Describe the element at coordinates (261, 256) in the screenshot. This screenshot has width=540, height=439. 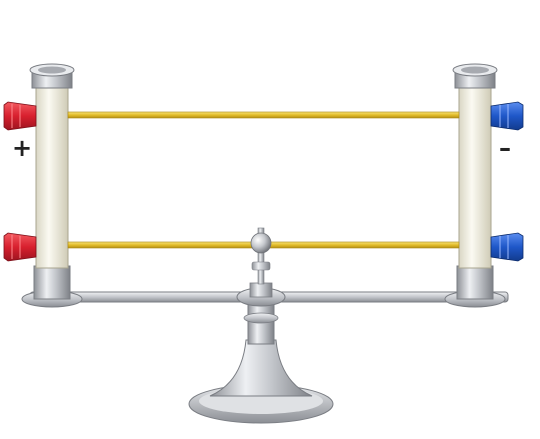
I see `rolling-ball-rod` at that location.